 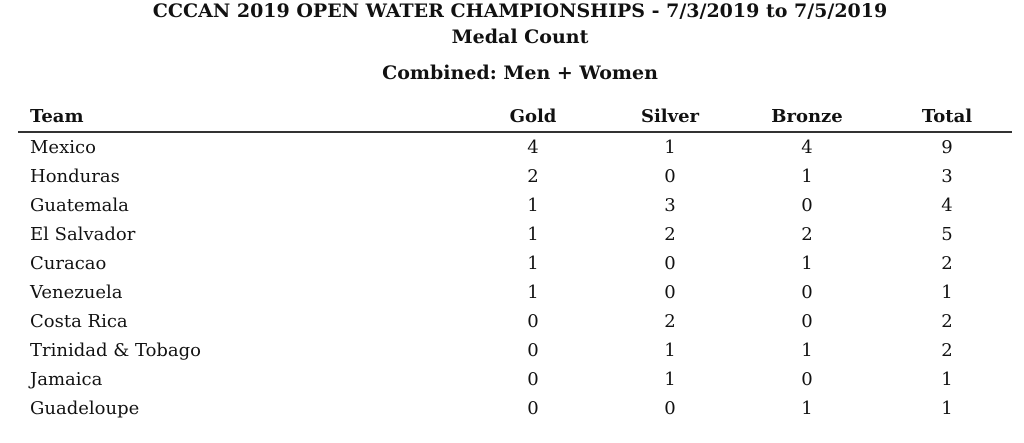 What do you see at coordinates (515, 350) in the screenshot?
I see `row: Trinidad & Tobago 0 1 1 2` at bounding box center [515, 350].